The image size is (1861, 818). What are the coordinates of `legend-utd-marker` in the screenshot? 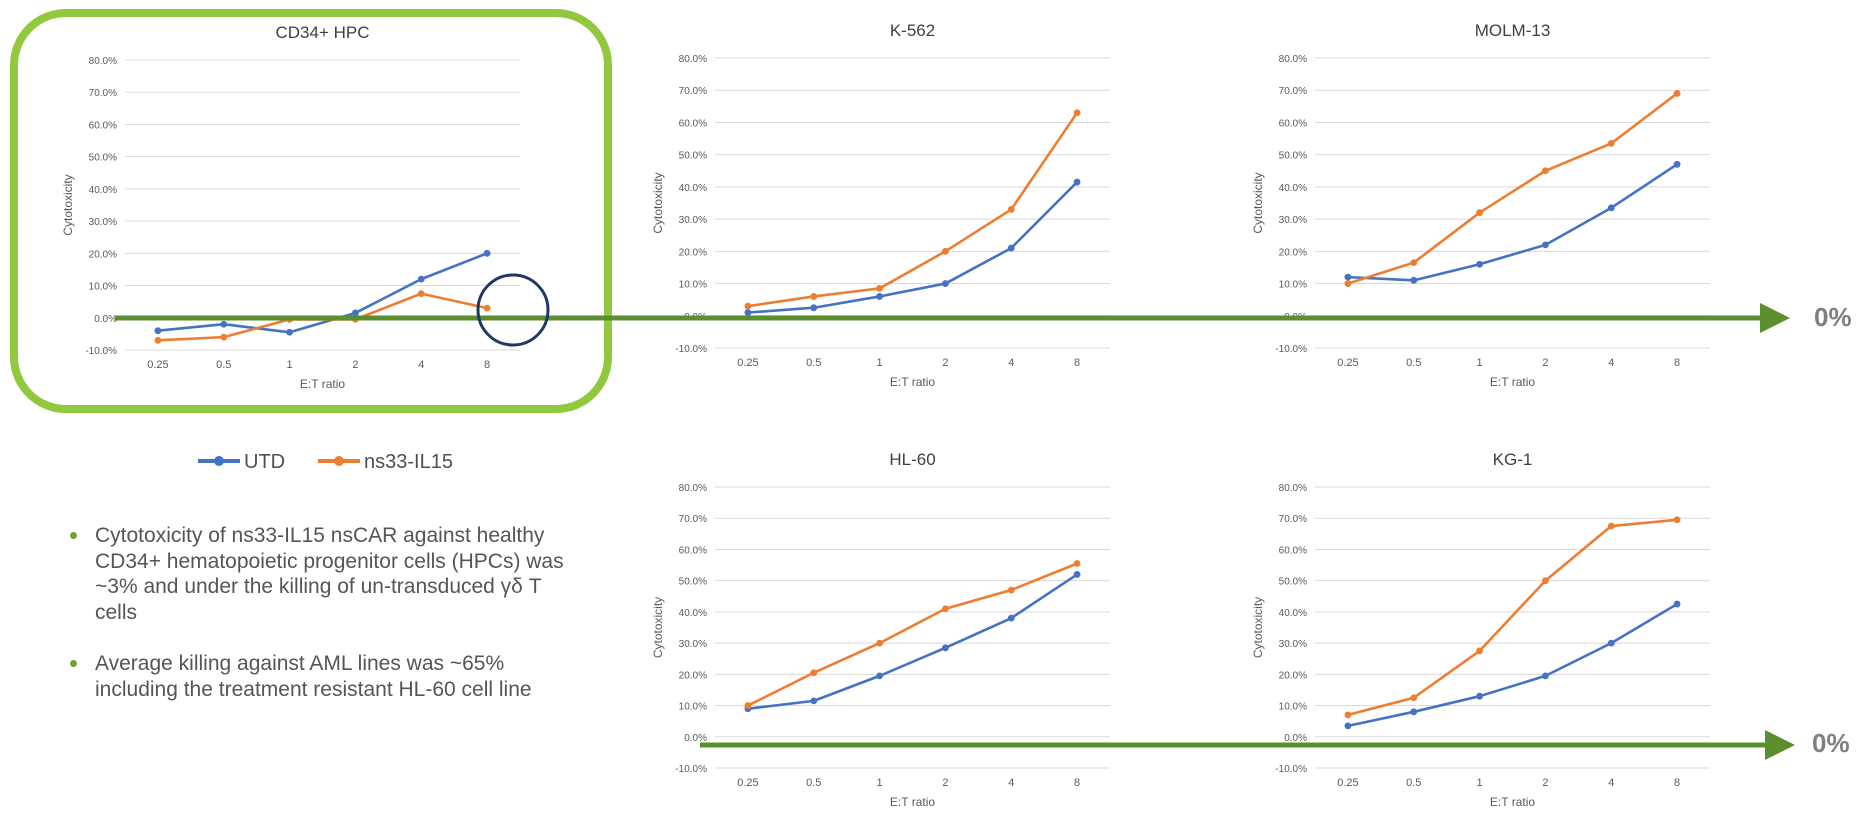 It's located at (219, 461).